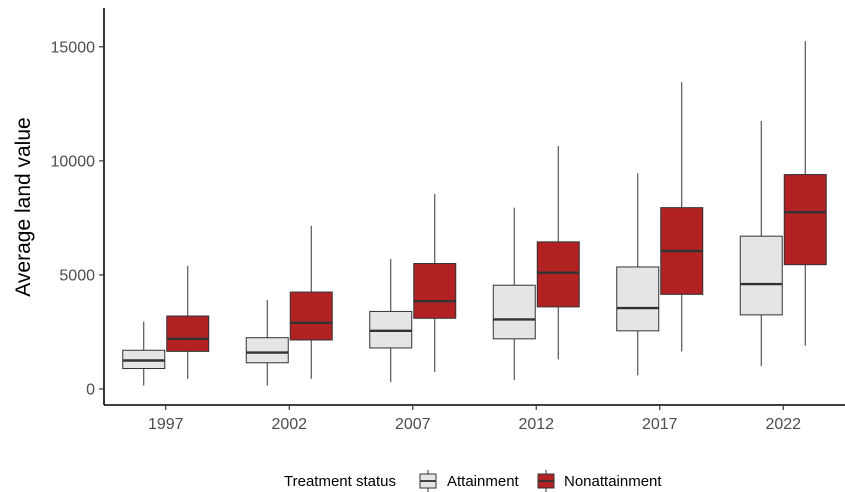 This screenshot has width=845, height=492. What do you see at coordinates (90, 390) in the screenshot?
I see `y-tick-label: 0` at bounding box center [90, 390].